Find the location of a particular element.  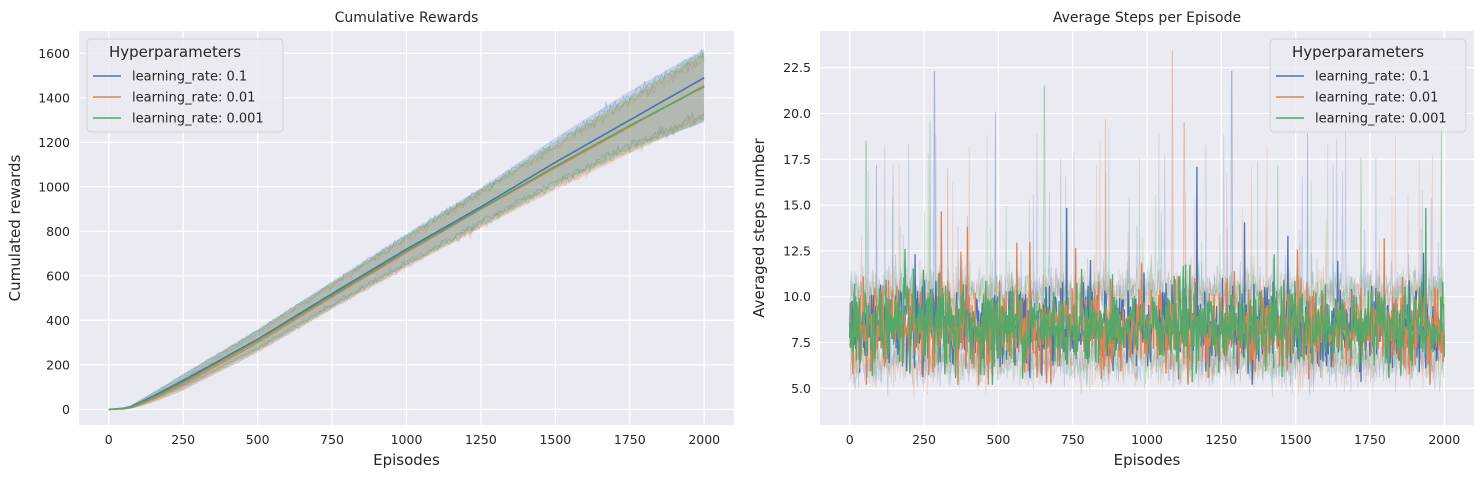

y-tick-label: 800 is located at coordinates (58, 231).